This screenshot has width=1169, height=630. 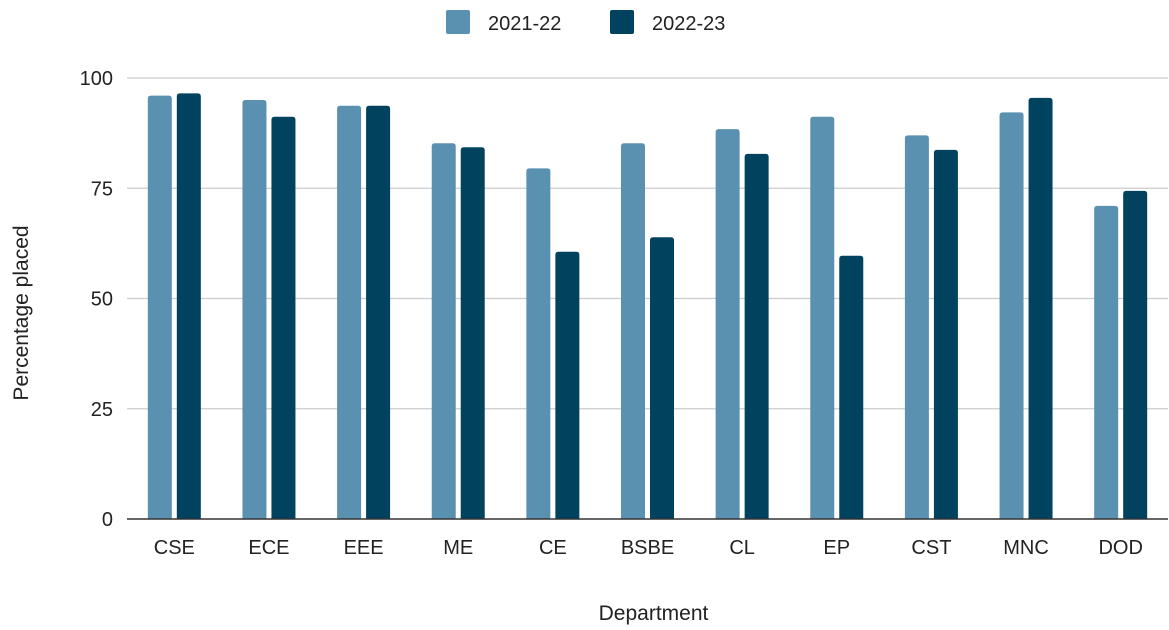 What do you see at coordinates (102, 189) in the screenshot?
I see `y-tick-label: 75` at bounding box center [102, 189].